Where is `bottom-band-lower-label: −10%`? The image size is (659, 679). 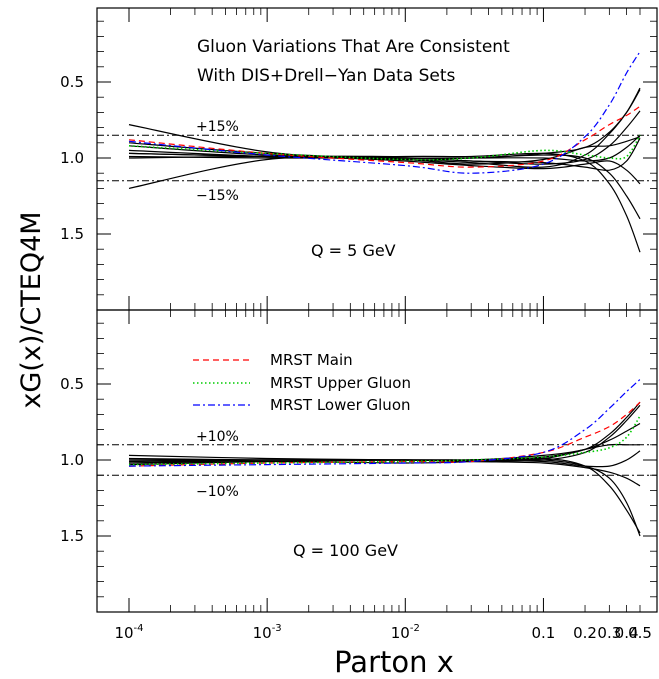 bottom-band-lower-label: −10% is located at coordinates (217, 492).